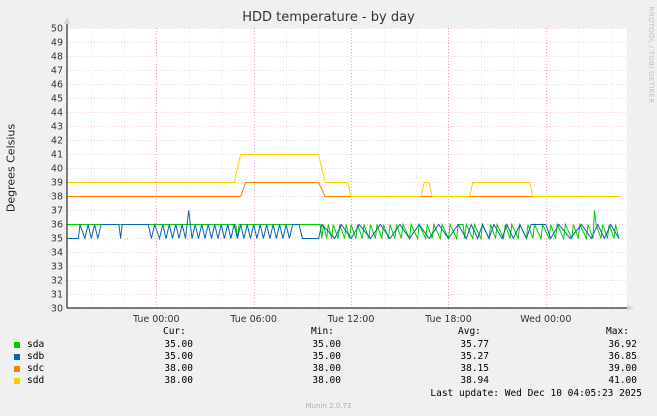 This screenshot has width=657, height=416. Describe the element at coordinates (57, 57) in the screenshot. I see `y-tick-label: 48` at that location.